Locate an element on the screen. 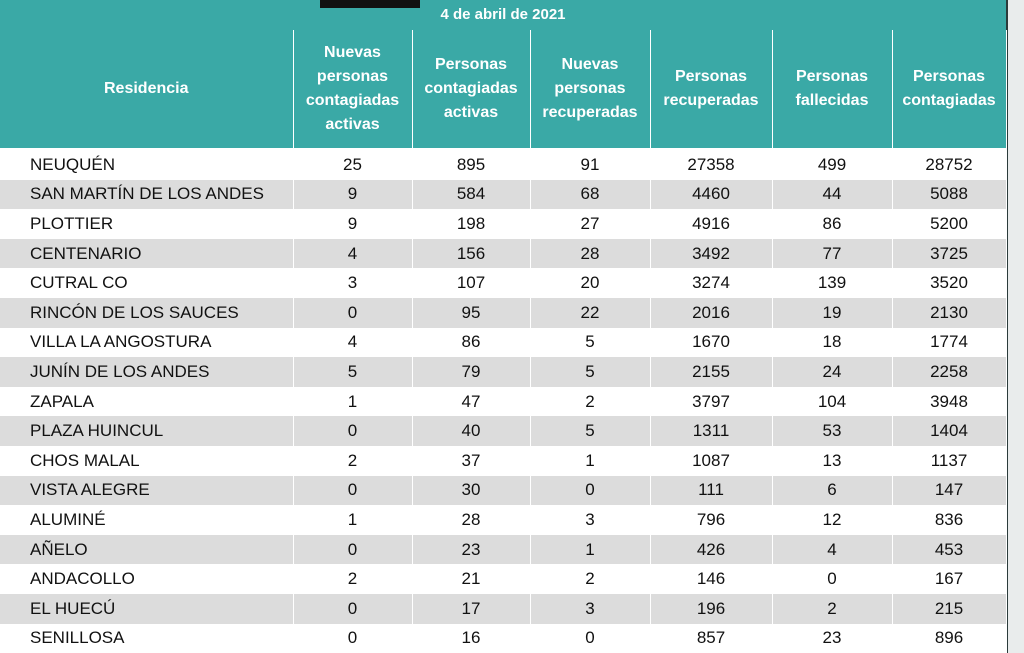 Image resolution: width=1024 pixels, height=653 pixels. cell: 896 is located at coordinates (949, 638).